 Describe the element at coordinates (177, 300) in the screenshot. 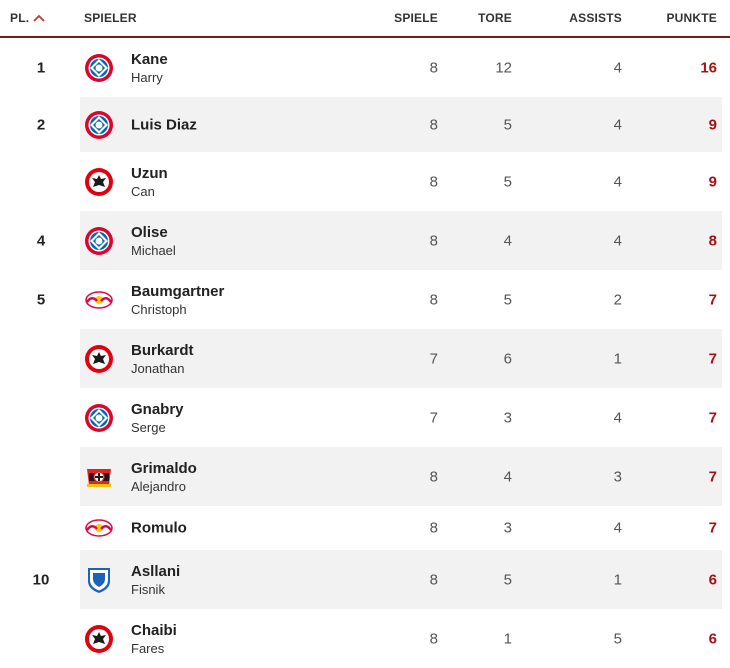

I see `player-name: Baumgartner Christoph` at that location.